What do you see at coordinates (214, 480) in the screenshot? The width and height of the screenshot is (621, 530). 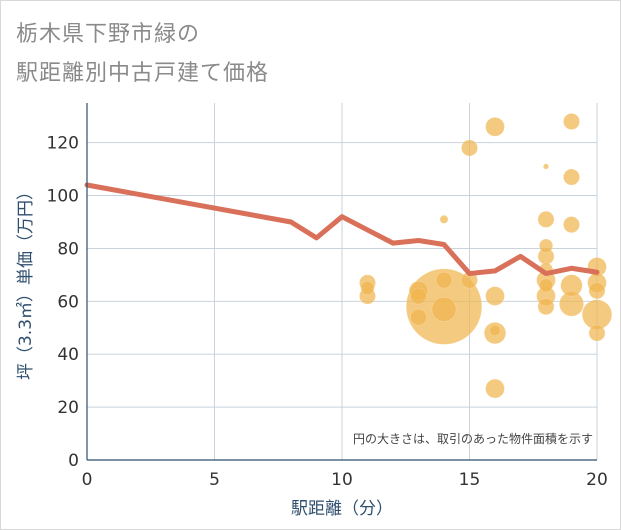 I see `x-tick-label: 5` at bounding box center [214, 480].